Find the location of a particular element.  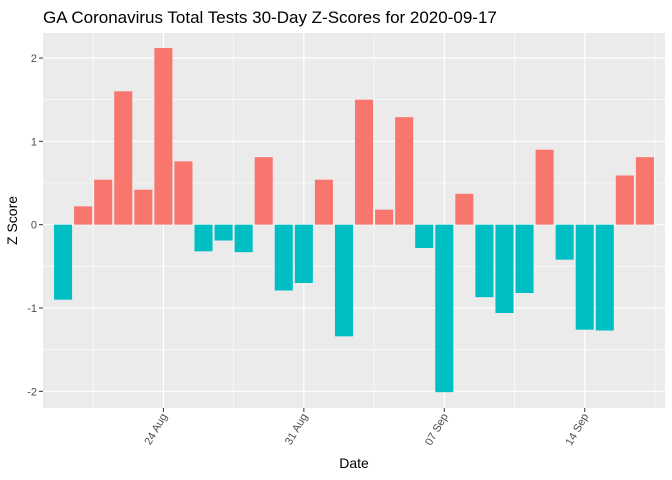

y-tick-label: 2 is located at coordinates (34, 59).